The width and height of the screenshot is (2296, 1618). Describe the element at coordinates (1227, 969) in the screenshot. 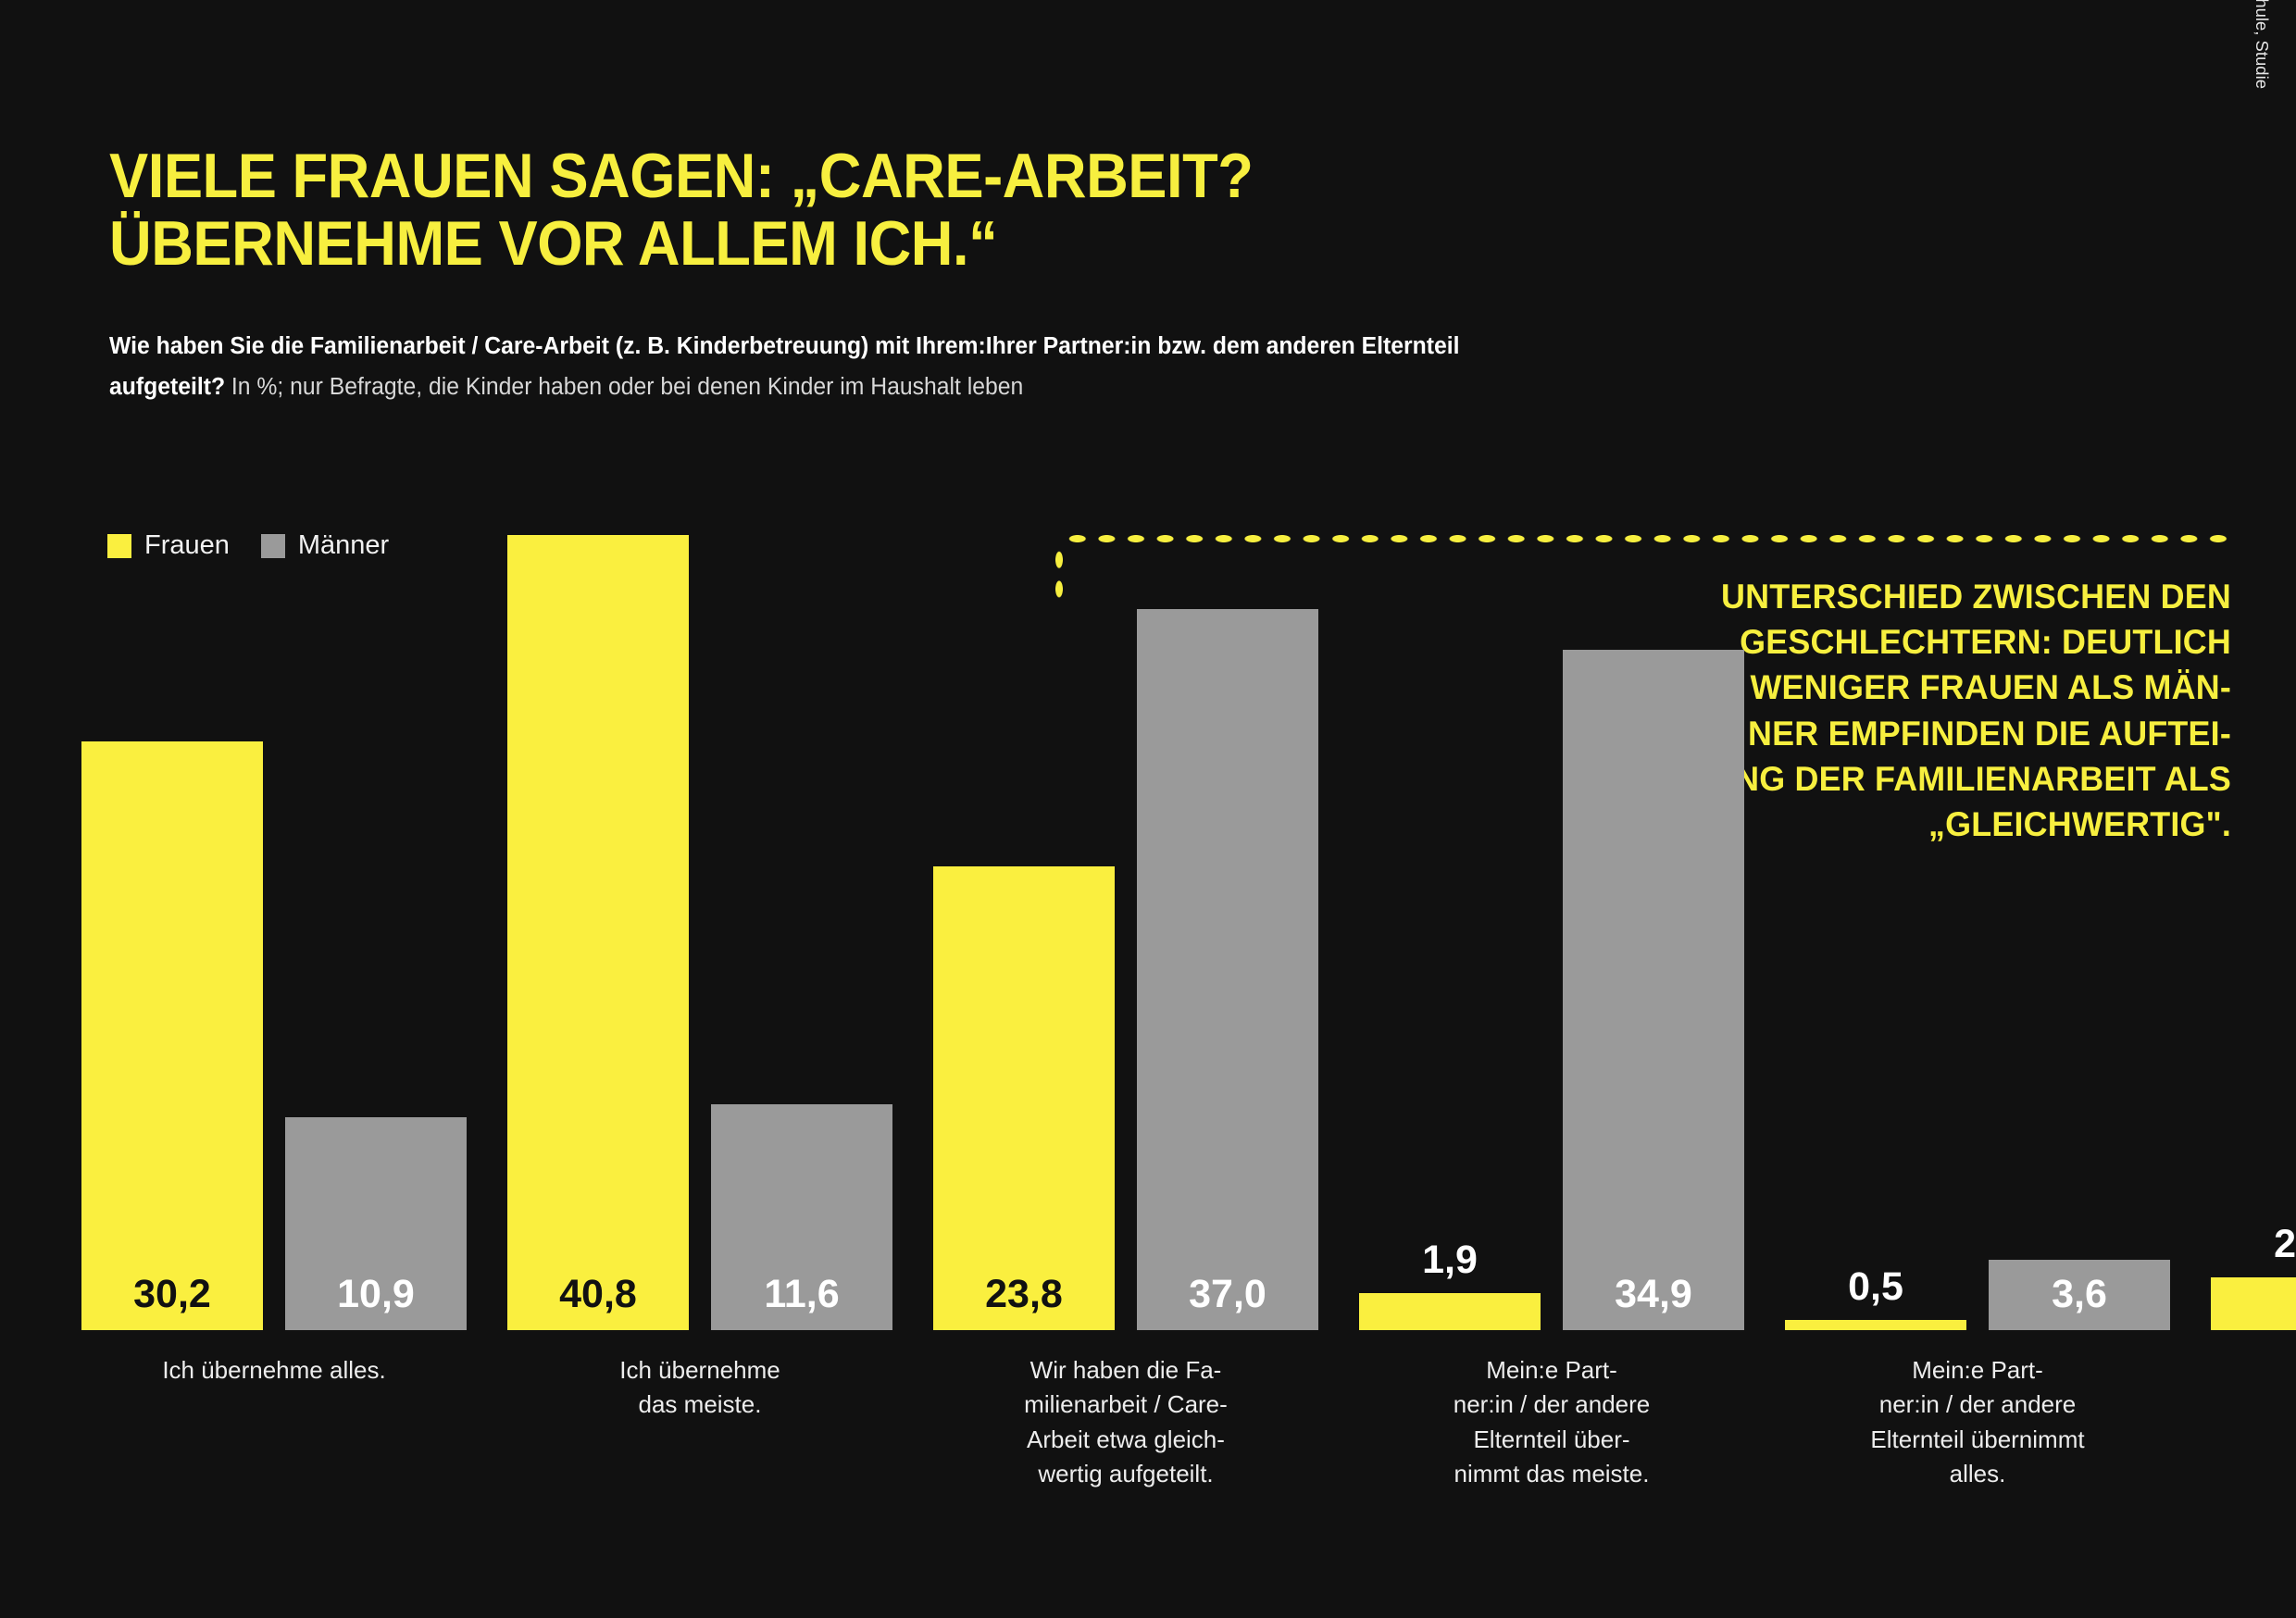

I see `bar-männer-3: 37,0` at that location.